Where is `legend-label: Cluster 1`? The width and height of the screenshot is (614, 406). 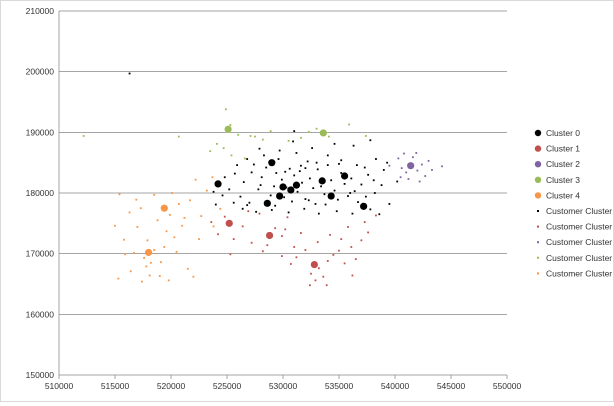
legend-label: Cluster 1 is located at coordinates (563, 149).